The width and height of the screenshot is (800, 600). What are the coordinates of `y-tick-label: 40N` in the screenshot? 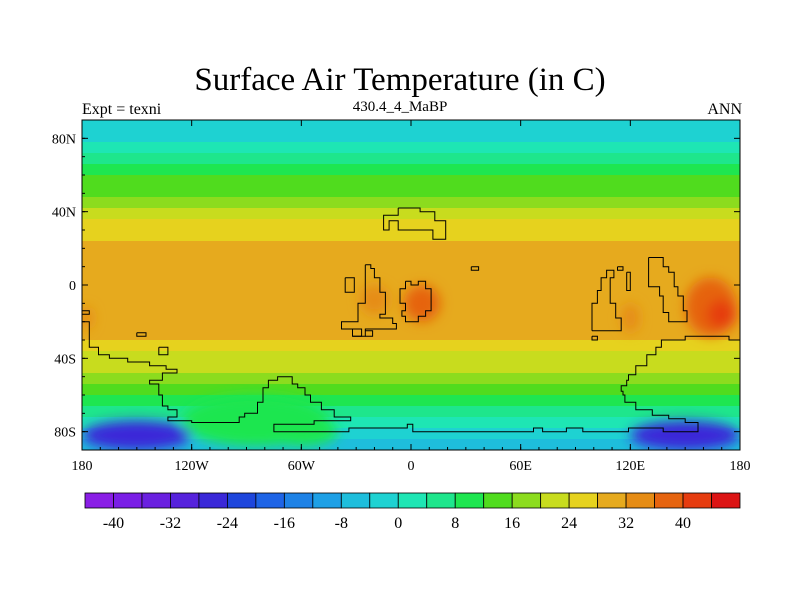 It's located at (64, 213).